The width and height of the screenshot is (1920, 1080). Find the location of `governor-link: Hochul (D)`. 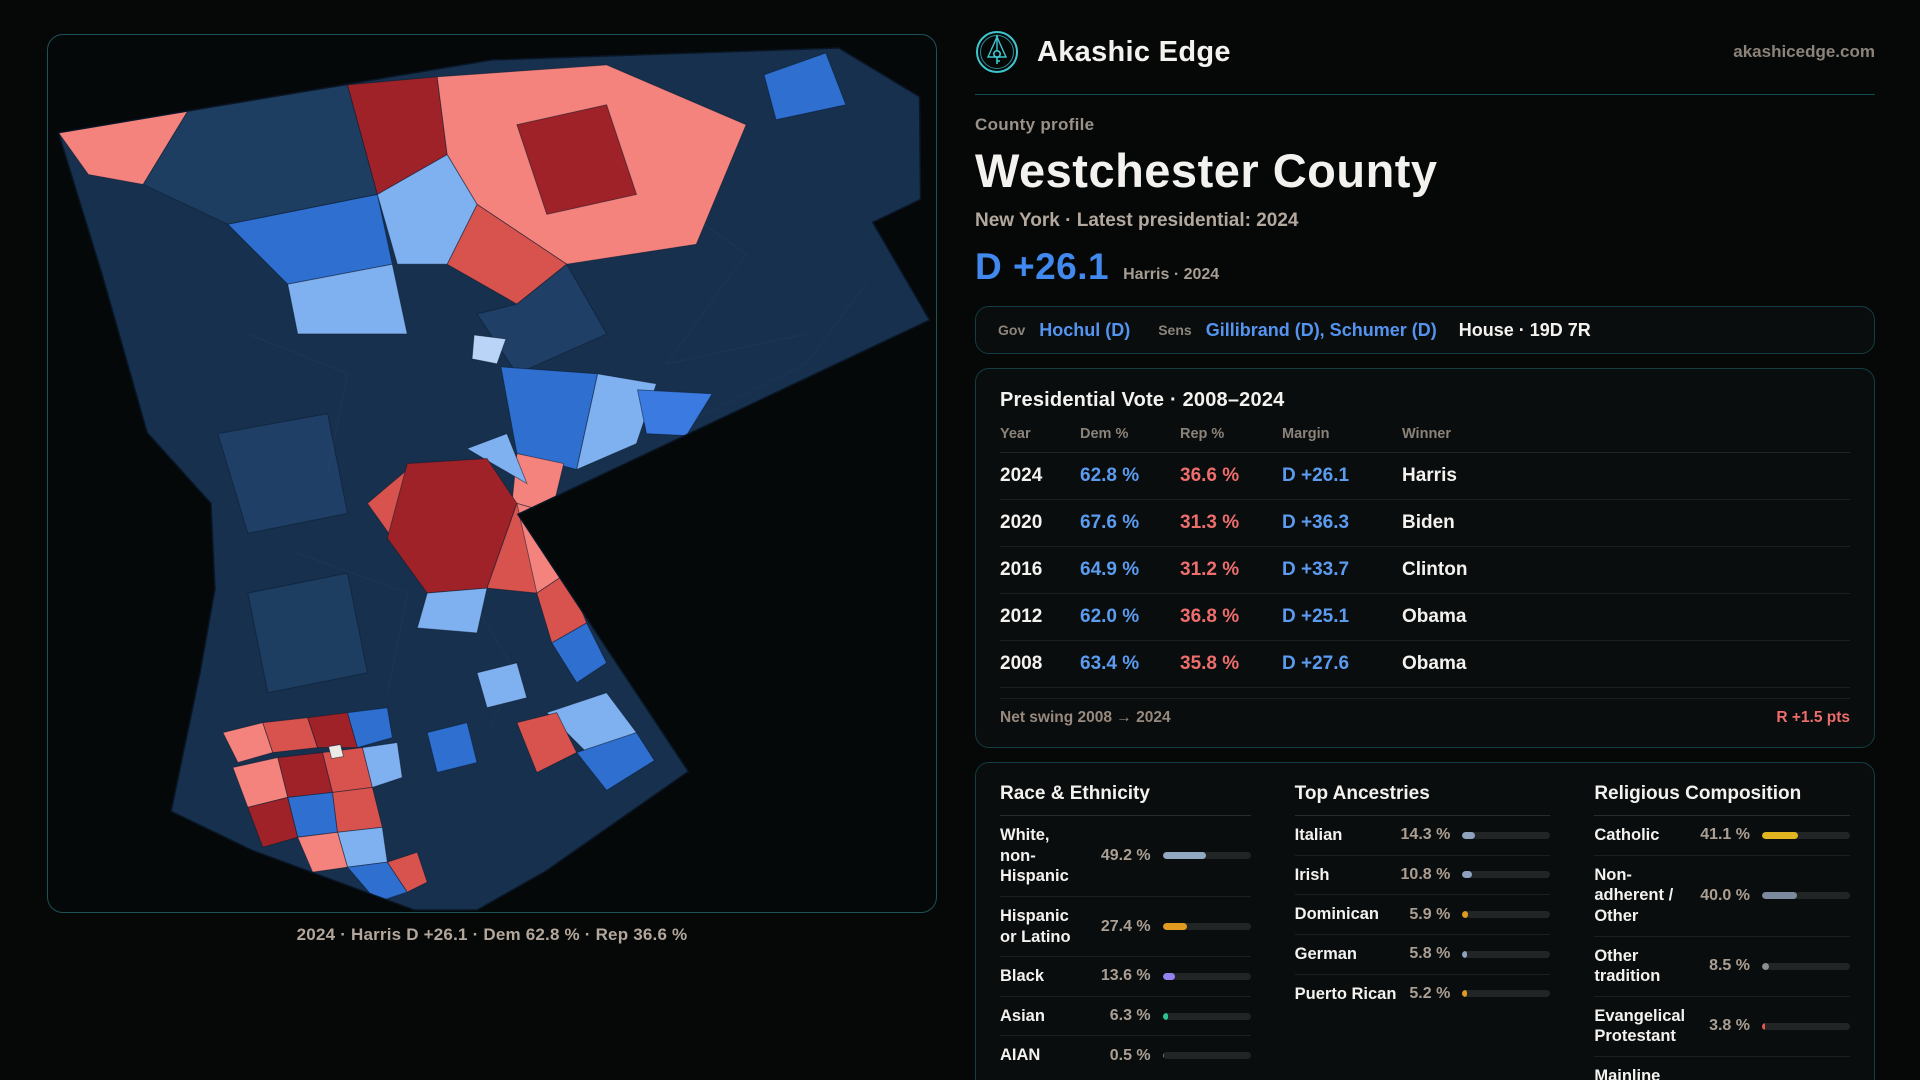

governor-link: Hochul (D) is located at coordinates (1085, 329).